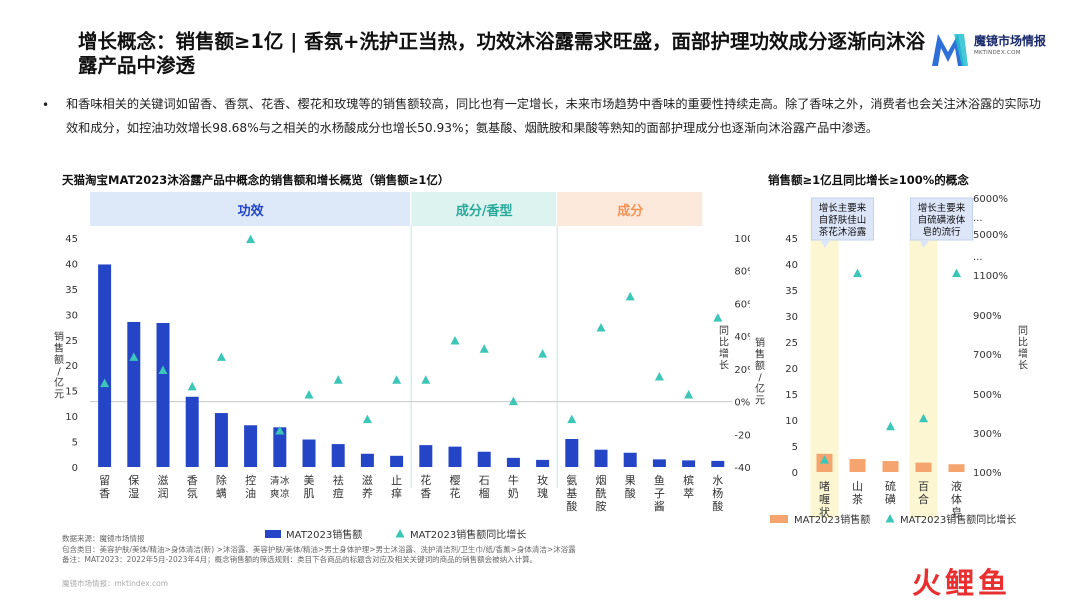 This screenshot has height=608, width=1080. What do you see at coordinates (659, 463) in the screenshot?
I see `bar-鱼子酱` at bounding box center [659, 463].